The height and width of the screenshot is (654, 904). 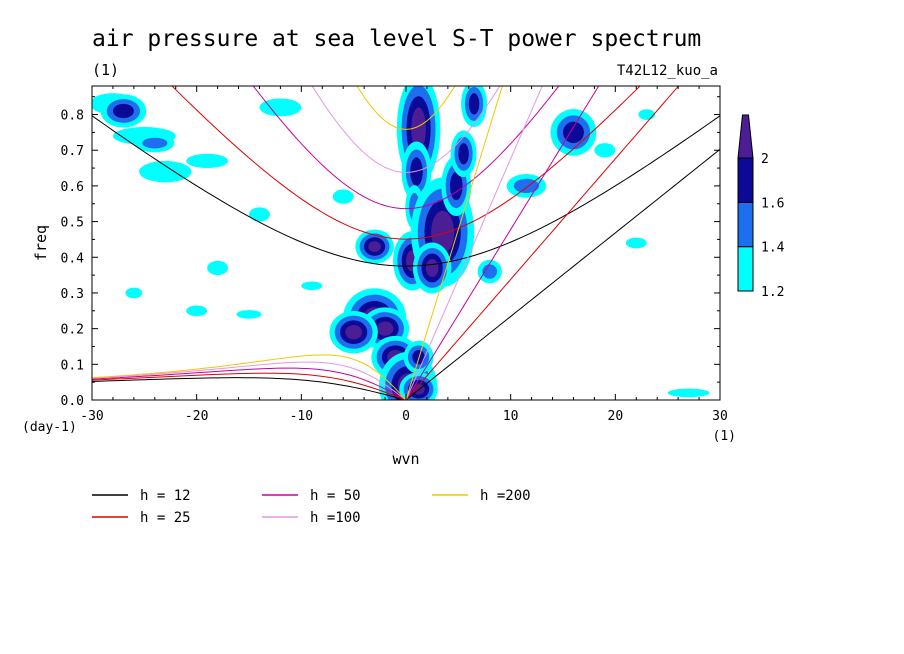 I want to click on x-tick-label-4: 10, so click(x=511, y=416).